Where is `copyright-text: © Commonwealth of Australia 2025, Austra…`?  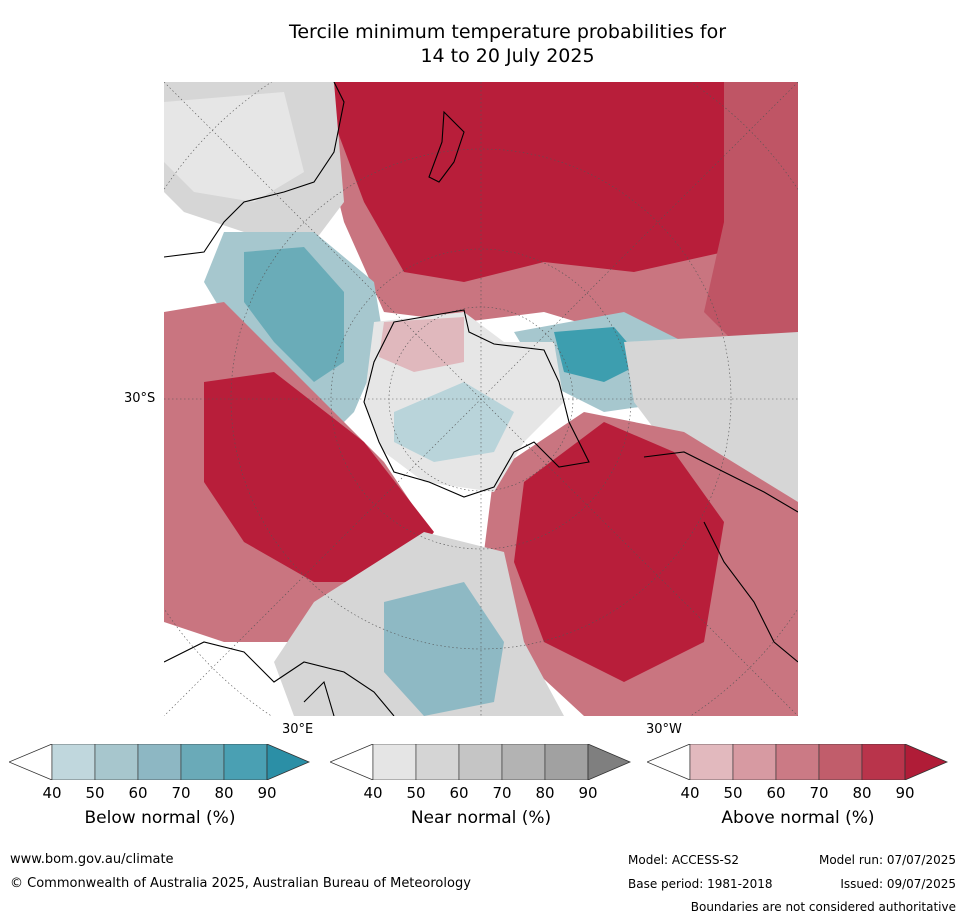 copyright-text: © Commonwealth of Australia 2025, Austra… is located at coordinates (240, 883).